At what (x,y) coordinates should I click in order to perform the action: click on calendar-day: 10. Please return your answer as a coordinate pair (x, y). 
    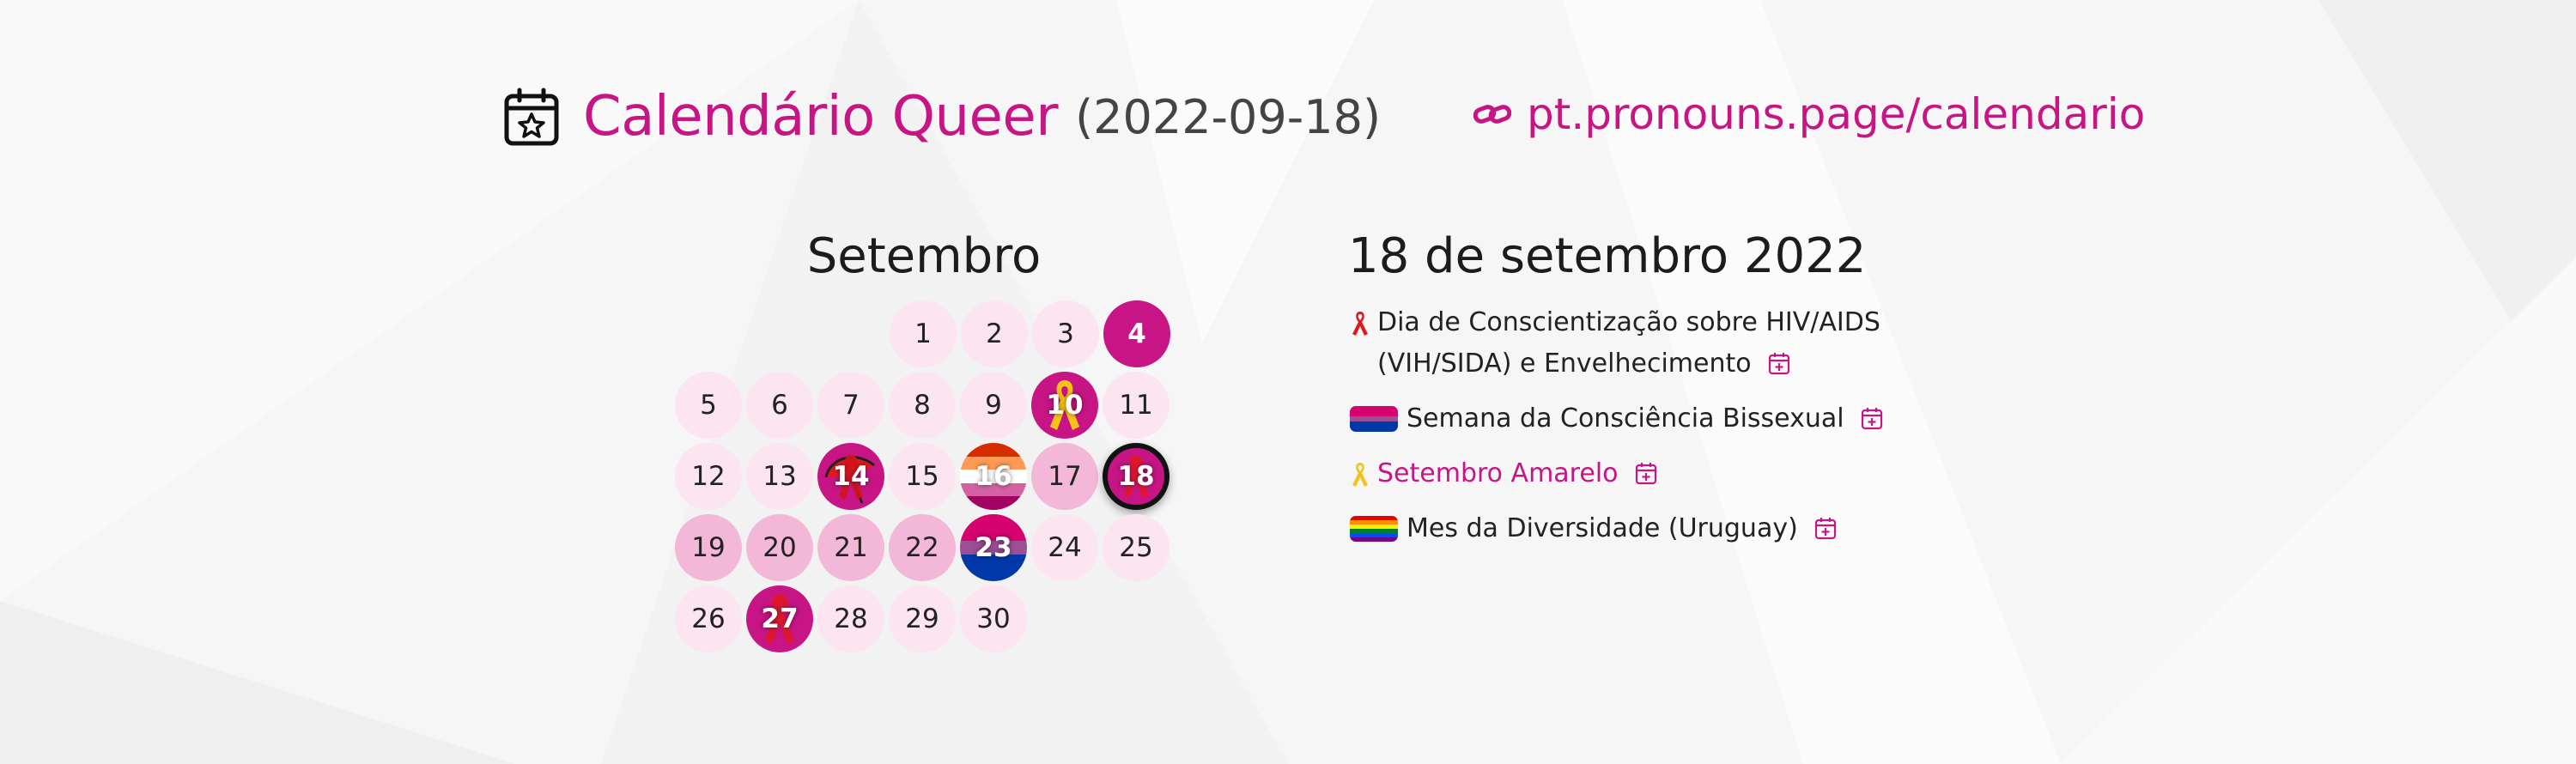
    Looking at the image, I should click on (1064, 406).